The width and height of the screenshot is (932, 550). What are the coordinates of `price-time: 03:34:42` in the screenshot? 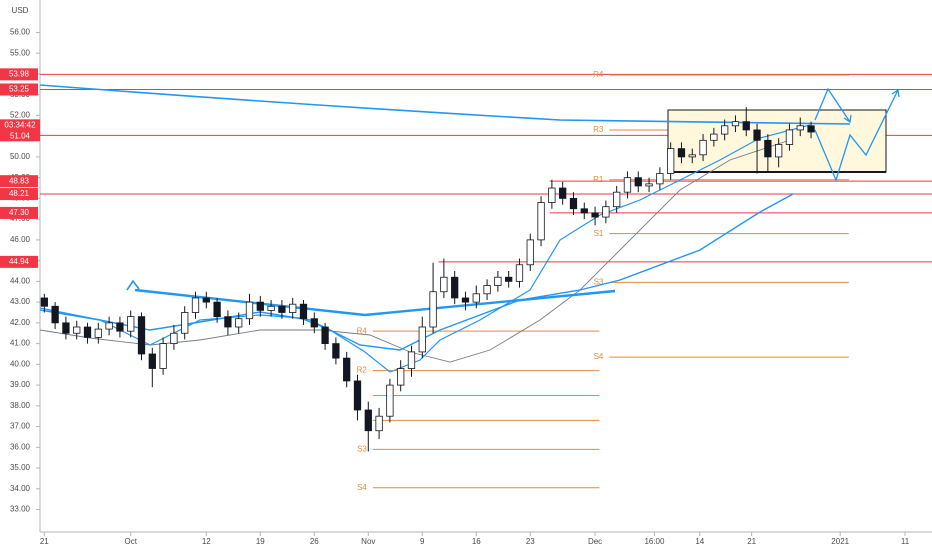 It's located at (20, 124).